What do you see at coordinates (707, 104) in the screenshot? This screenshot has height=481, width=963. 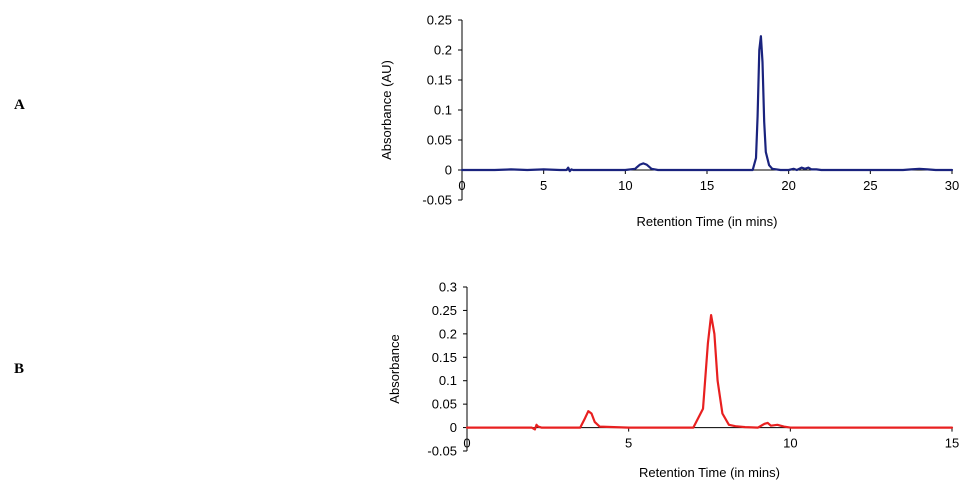 I see `chart-a-series-line` at bounding box center [707, 104].